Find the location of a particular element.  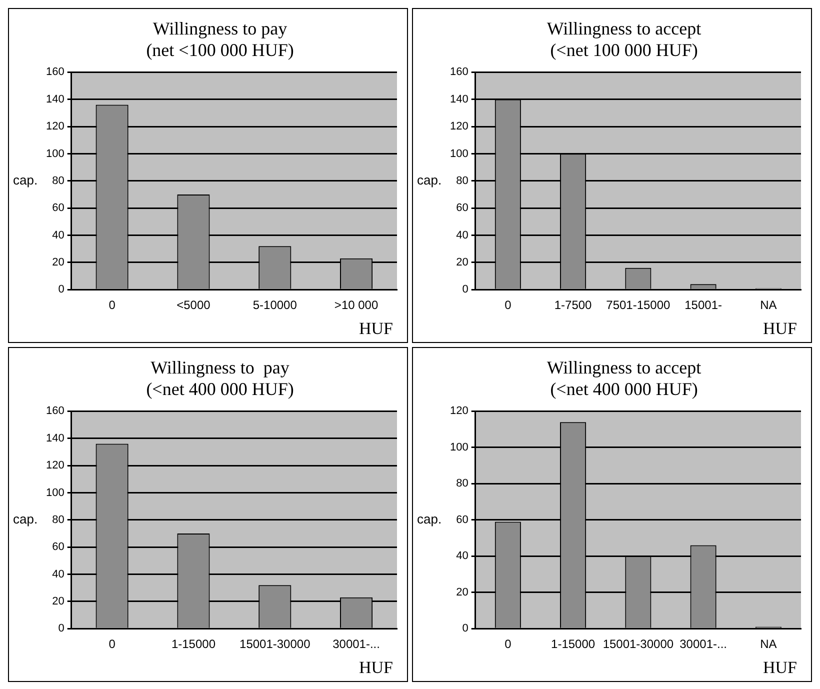

x-tick-label: 5-10000 is located at coordinates (275, 305).